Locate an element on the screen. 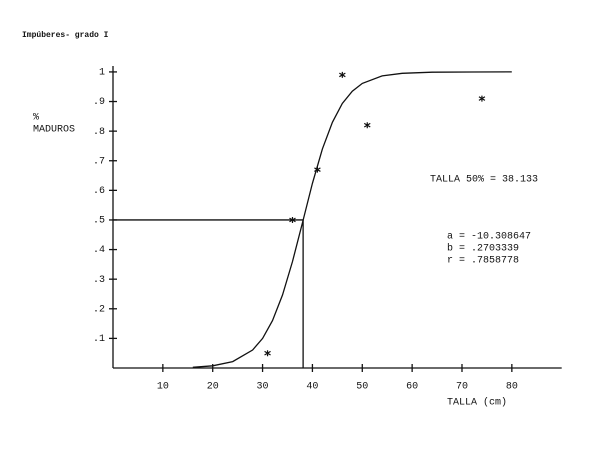 This screenshot has height=451, width=600. y-tick-label: .4 is located at coordinates (99, 250).